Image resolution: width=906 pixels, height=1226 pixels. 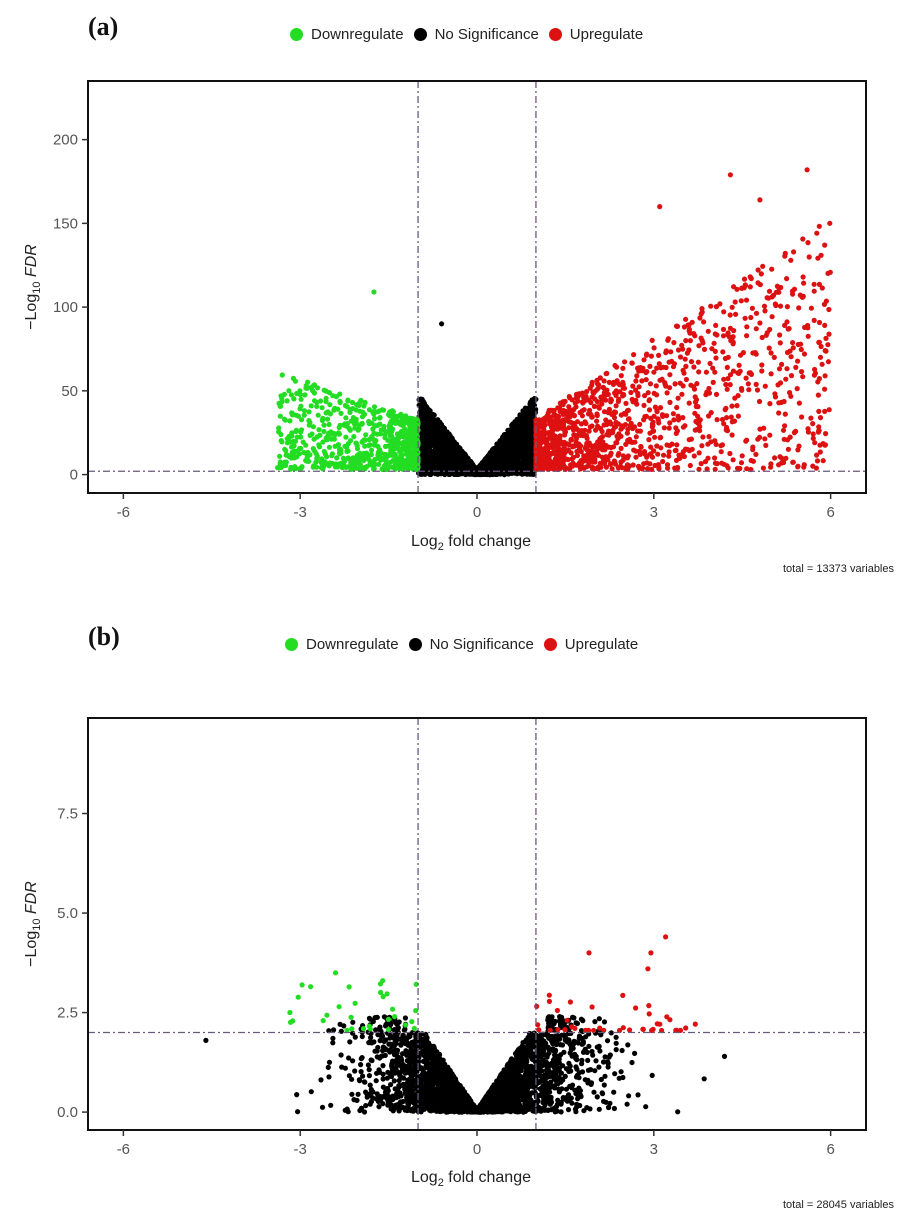 What do you see at coordinates (476, 34) in the screenshot?
I see `legend-item-no-significance: No Significance` at bounding box center [476, 34].